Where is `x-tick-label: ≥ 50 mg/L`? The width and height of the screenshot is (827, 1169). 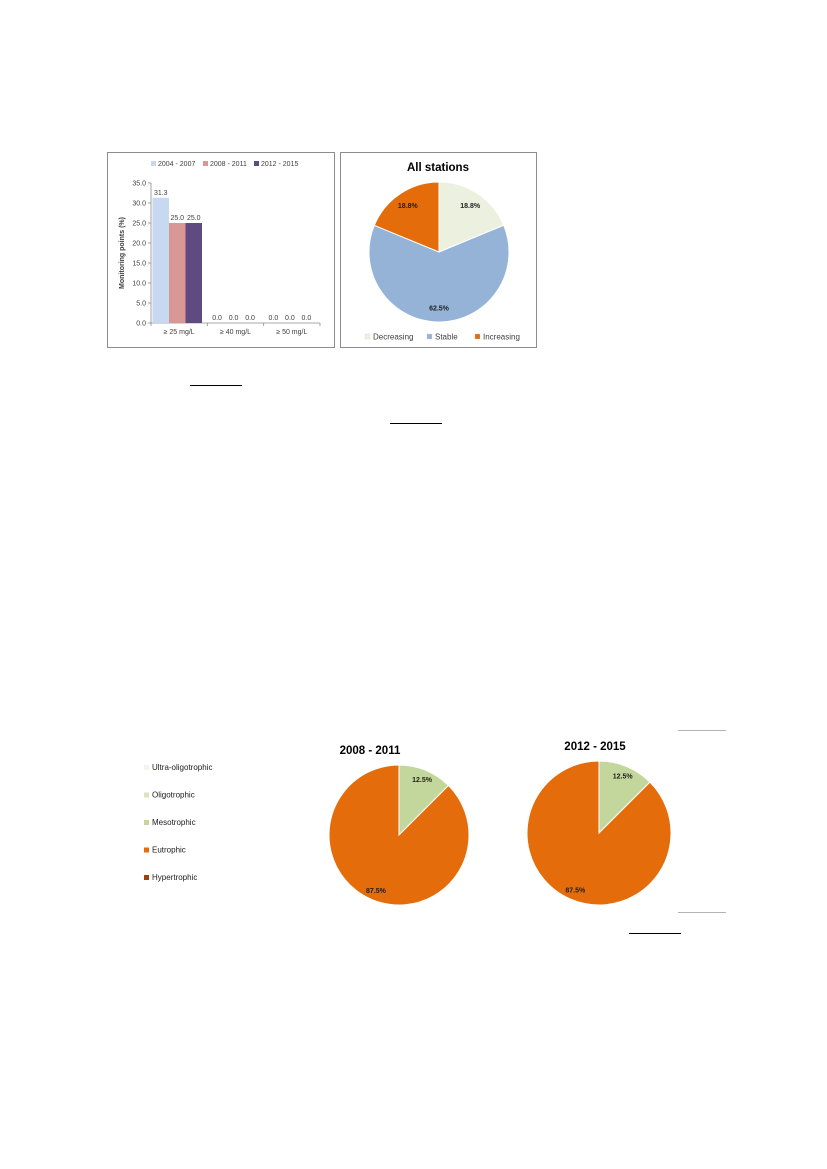
x-tick-label: ≥ 50 mg/L is located at coordinates (291, 332).